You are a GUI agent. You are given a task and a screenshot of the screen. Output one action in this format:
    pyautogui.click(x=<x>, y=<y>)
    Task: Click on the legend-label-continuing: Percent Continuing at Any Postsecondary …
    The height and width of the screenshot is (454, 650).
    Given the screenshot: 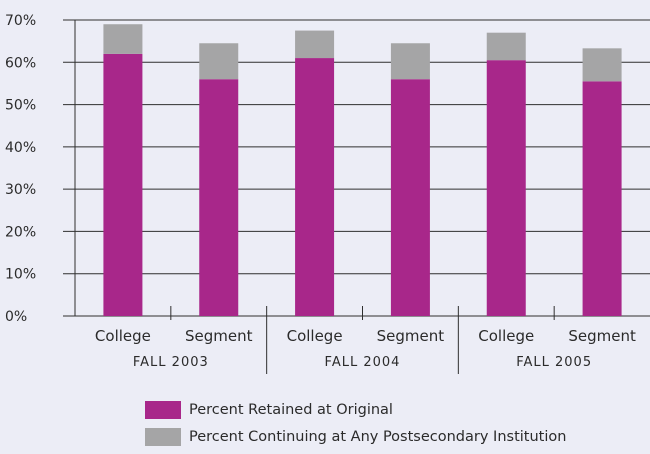 What is the action you would take?
    pyautogui.click(x=378, y=437)
    